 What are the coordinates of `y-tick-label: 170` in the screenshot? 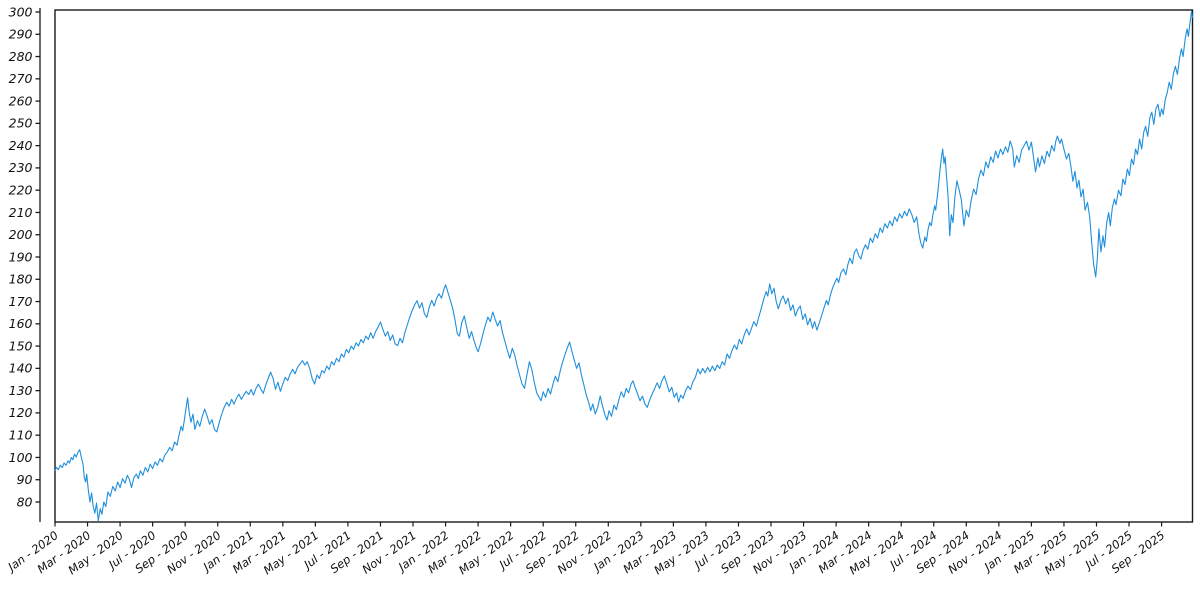 It's located at (21, 301).